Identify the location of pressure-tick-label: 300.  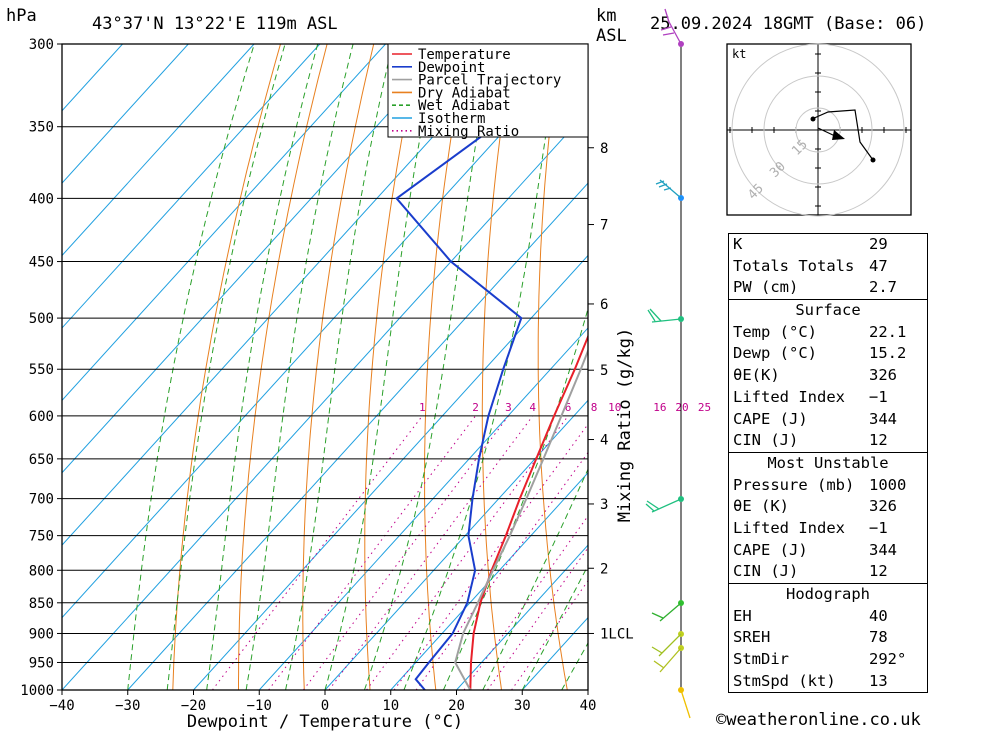
(41, 45).